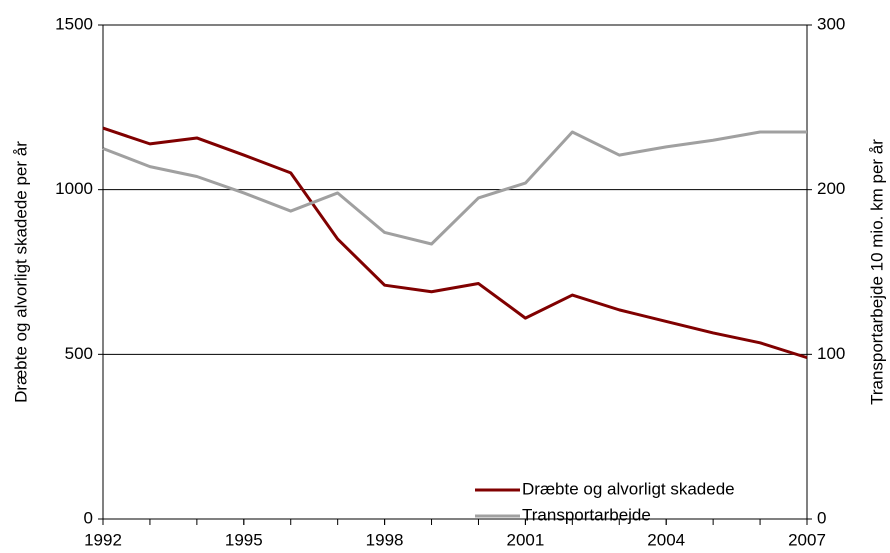 This screenshot has width=890, height=553. What do you see at coordinates (807, 539) in the screenshot?
I see `x-tick-label: 2007` at bounding box center [807, 539].